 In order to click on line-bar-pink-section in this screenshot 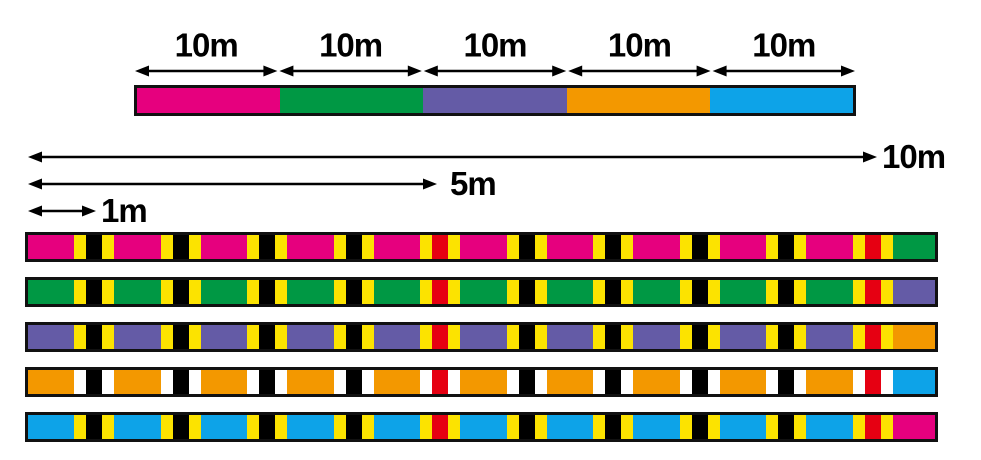, I will do `click(481, 247)`.